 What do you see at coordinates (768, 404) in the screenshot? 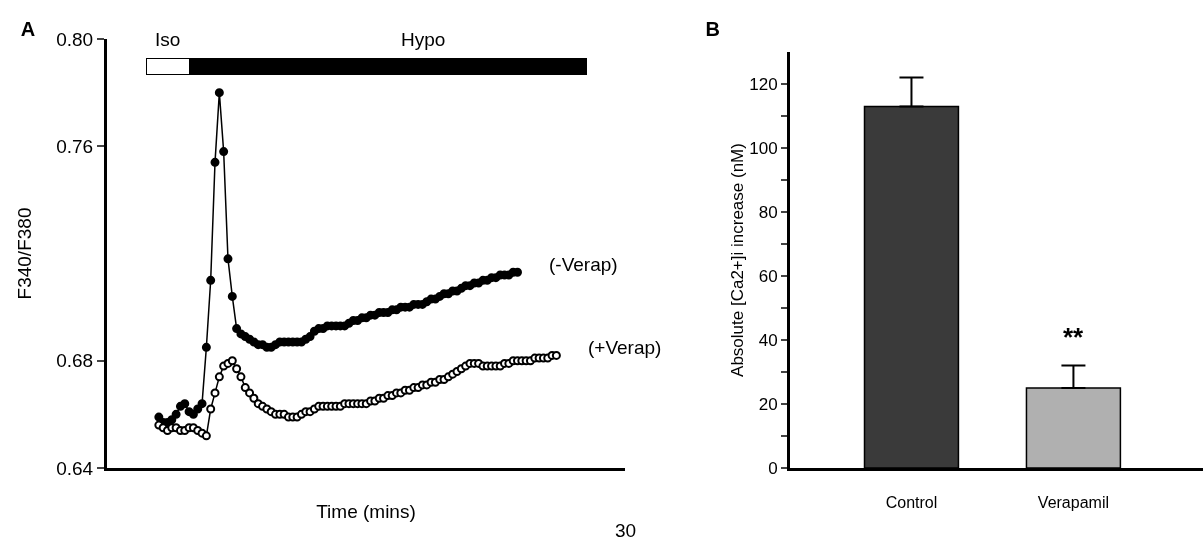
I see `y-tick-label: 20` at bounding box center [768, 404].